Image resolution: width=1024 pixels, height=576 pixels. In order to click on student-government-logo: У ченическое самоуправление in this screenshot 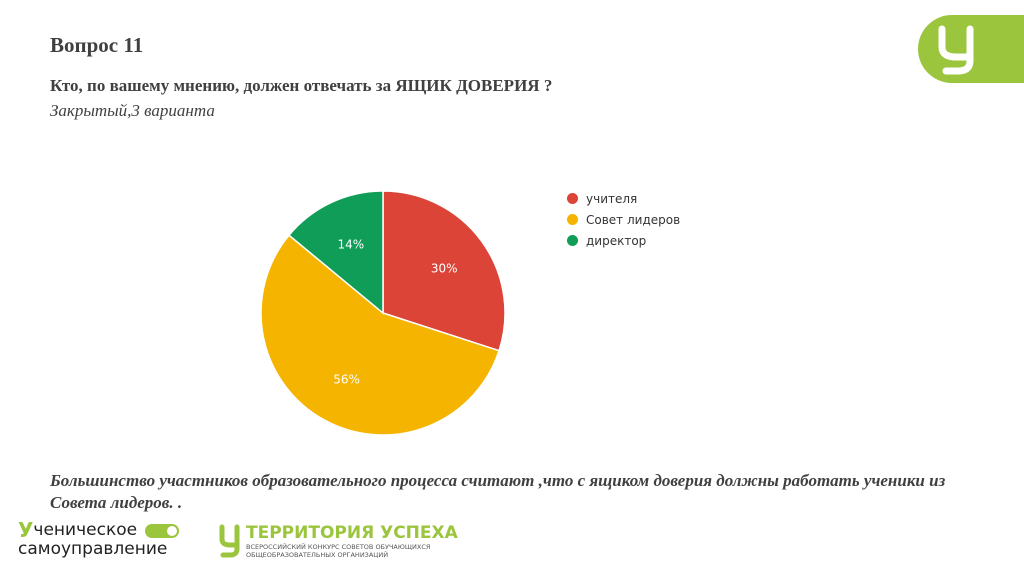, I will do `click(99, 538)`.